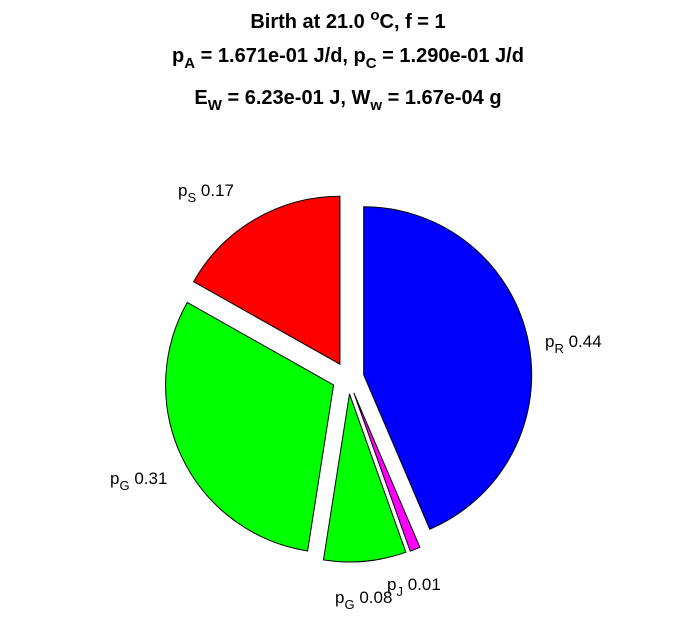 The width and height of the screenshot is (696, 618). What do you see at coordinates (573, 344) in the screenshot?
I see `slice-label-pR-0: pR 0.44` at bounding box center [573, 344].